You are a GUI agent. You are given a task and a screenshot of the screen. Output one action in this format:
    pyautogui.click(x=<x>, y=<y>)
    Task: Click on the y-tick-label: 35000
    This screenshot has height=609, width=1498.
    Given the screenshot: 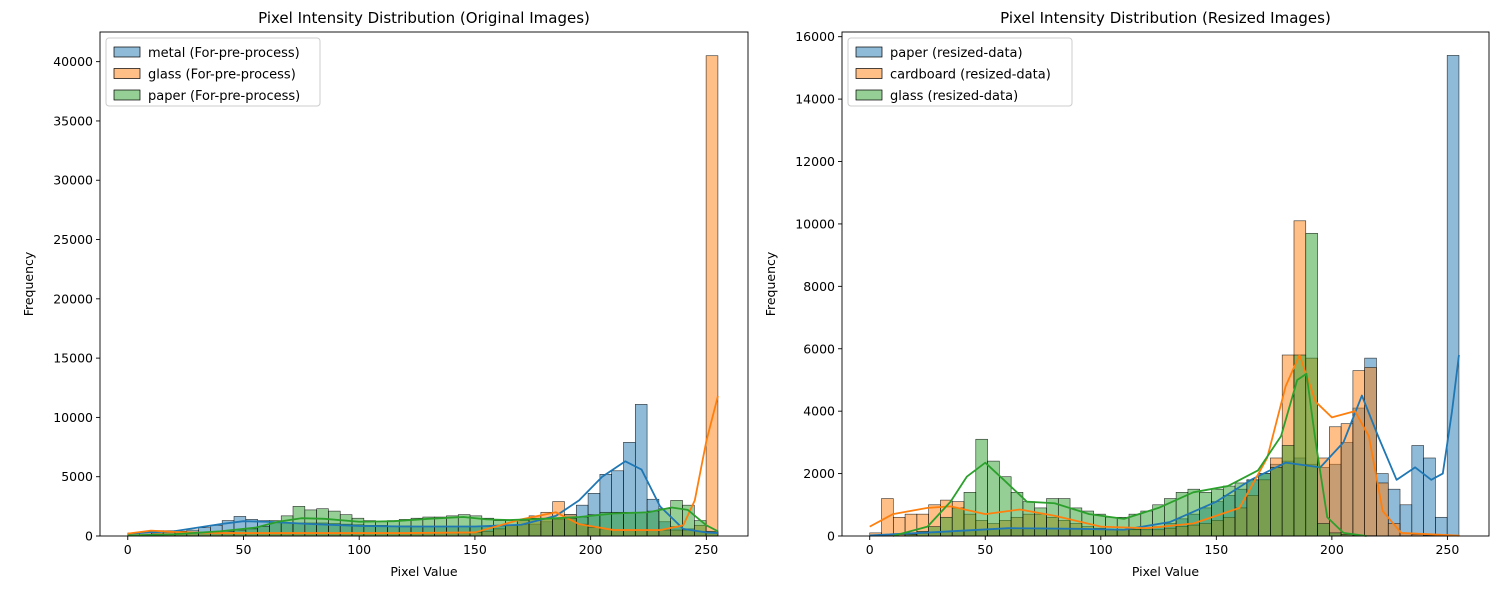 What is the action you would take?
    pyautogui.click(x=73, y=120)
    